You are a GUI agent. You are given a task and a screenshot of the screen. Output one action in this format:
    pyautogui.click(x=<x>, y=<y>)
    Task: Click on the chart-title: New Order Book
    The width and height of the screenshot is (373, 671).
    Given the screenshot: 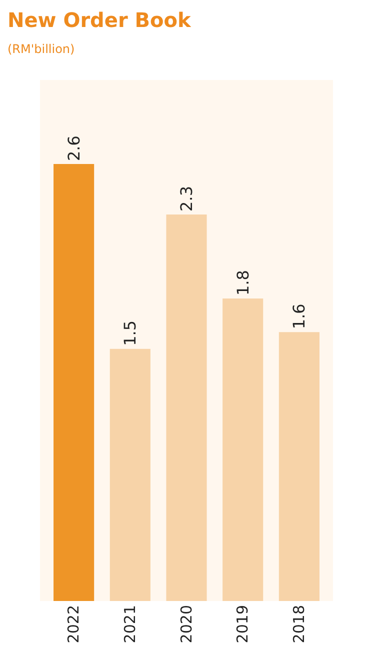 What is the action you would take?
    pyautogui.click(x=99, y=20)
    